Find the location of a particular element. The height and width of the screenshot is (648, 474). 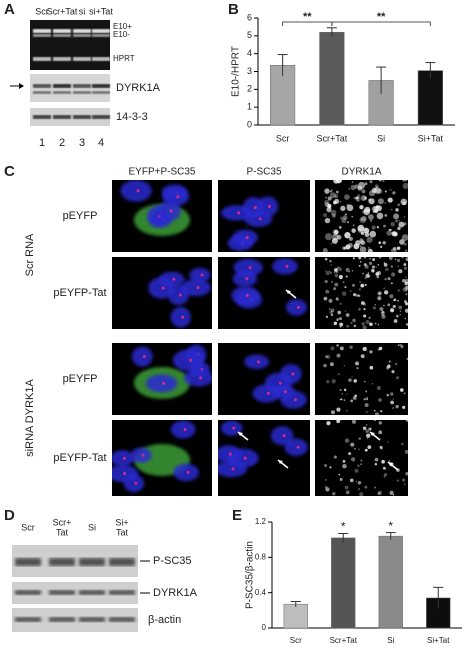

y-tick-label: 1 is located at coordinates (249, 107).